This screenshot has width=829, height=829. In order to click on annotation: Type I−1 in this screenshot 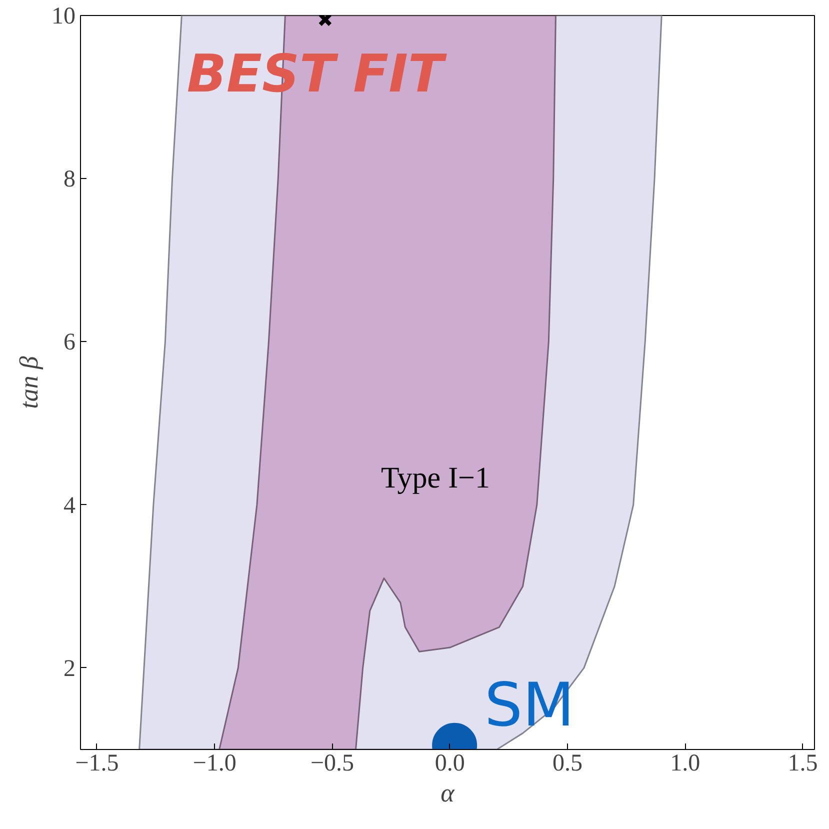, I will do `click(435, 478)`.